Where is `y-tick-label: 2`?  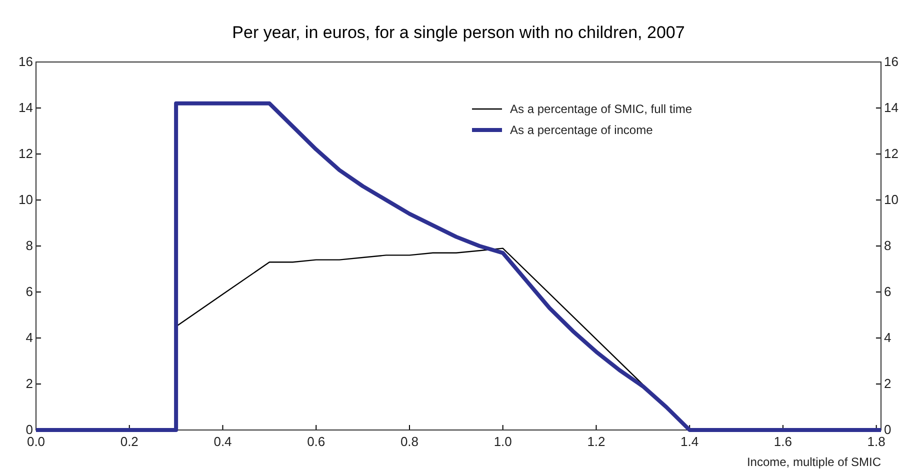
y-tick-label: 2 is located at coordinates (29, 384).